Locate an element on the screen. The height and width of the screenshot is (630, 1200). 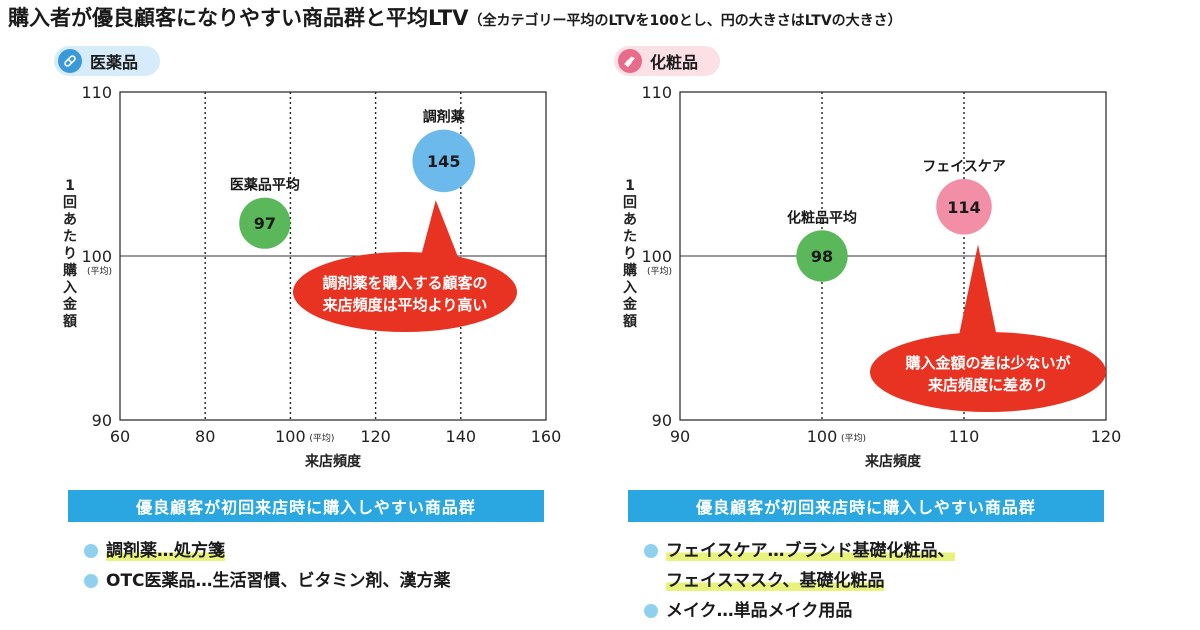
callout-text: 来店頻度は平均より高い is located at coordinates (405, 305).